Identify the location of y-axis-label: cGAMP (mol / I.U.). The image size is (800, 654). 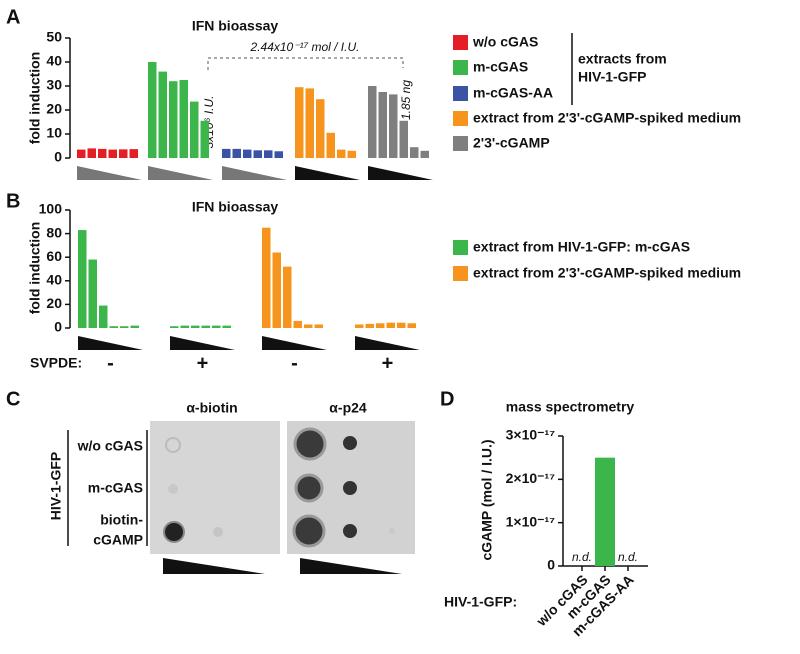
(487, 499).